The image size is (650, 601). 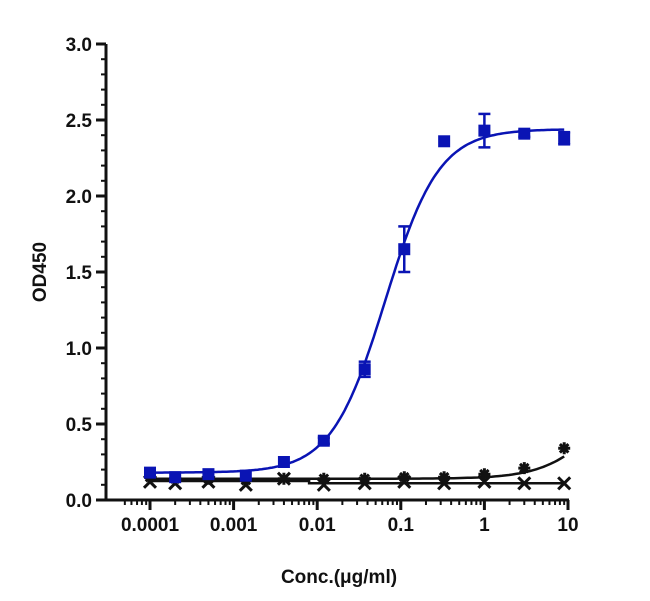 What do you see at coordinates (79, 197) in the screenshot?
I see `y-tick-label: 2.0` at bounding box center [79, 197].